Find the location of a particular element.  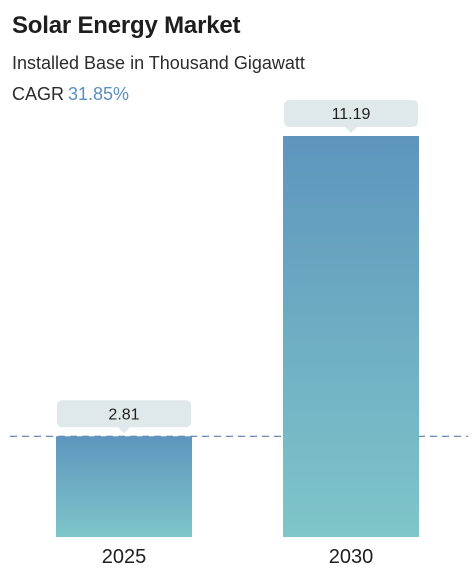

category-label-2030: 2030 is located at coordinates (351, 557).